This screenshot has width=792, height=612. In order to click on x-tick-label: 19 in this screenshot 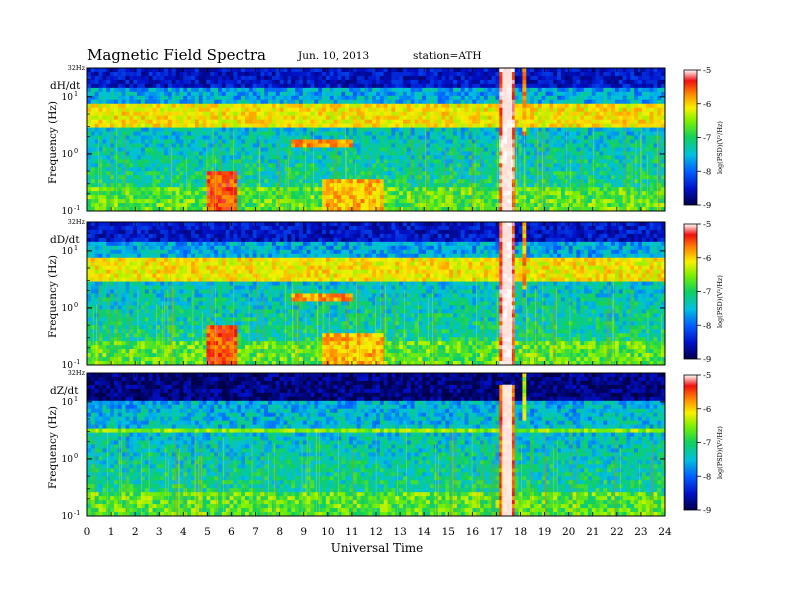, I will do `click(544, 532)`.